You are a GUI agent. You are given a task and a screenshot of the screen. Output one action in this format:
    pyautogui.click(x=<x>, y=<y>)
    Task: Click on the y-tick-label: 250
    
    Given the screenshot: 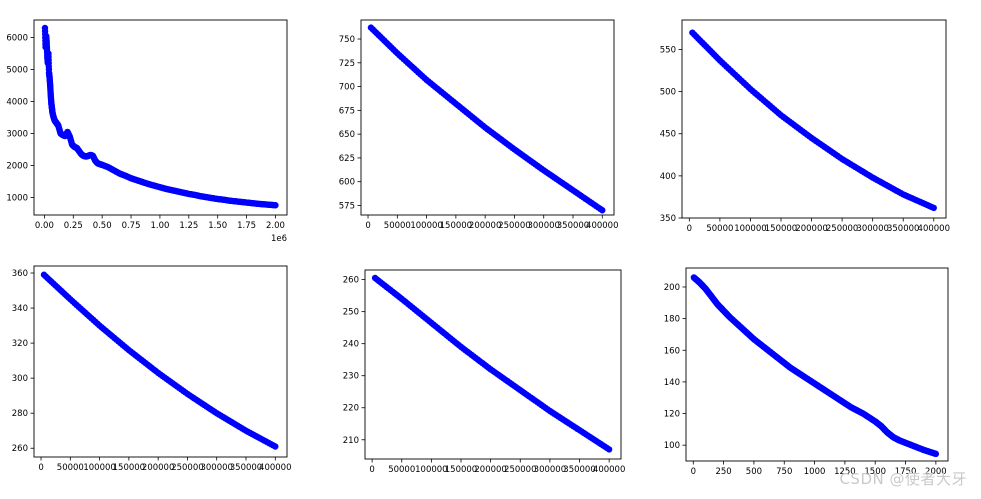 What is the action you would take?
    pyautogui.click(x=351, y=313)
    